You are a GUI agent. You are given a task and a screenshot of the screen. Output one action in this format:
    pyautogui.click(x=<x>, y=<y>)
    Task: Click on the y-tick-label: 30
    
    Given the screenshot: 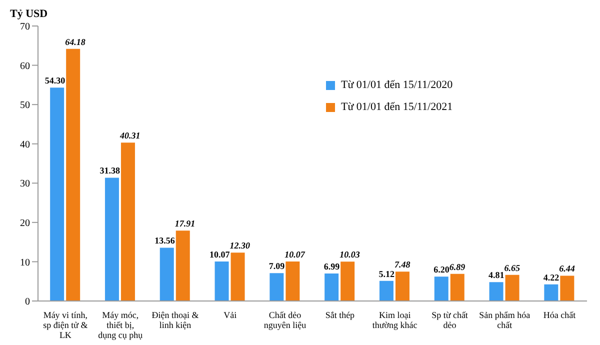 What is the action you would take?
    pyautogui.click(x=25, y=184)
    